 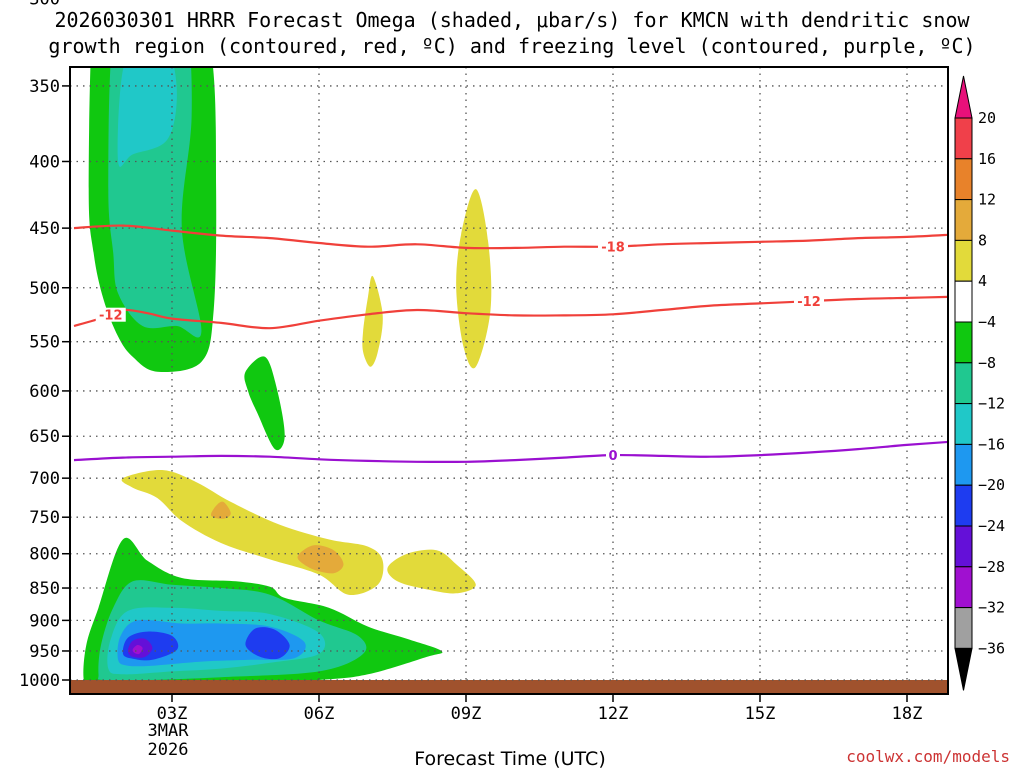 I want to click on x-axis-title: Forecast Time (UTC), so click(x=509, y=758).